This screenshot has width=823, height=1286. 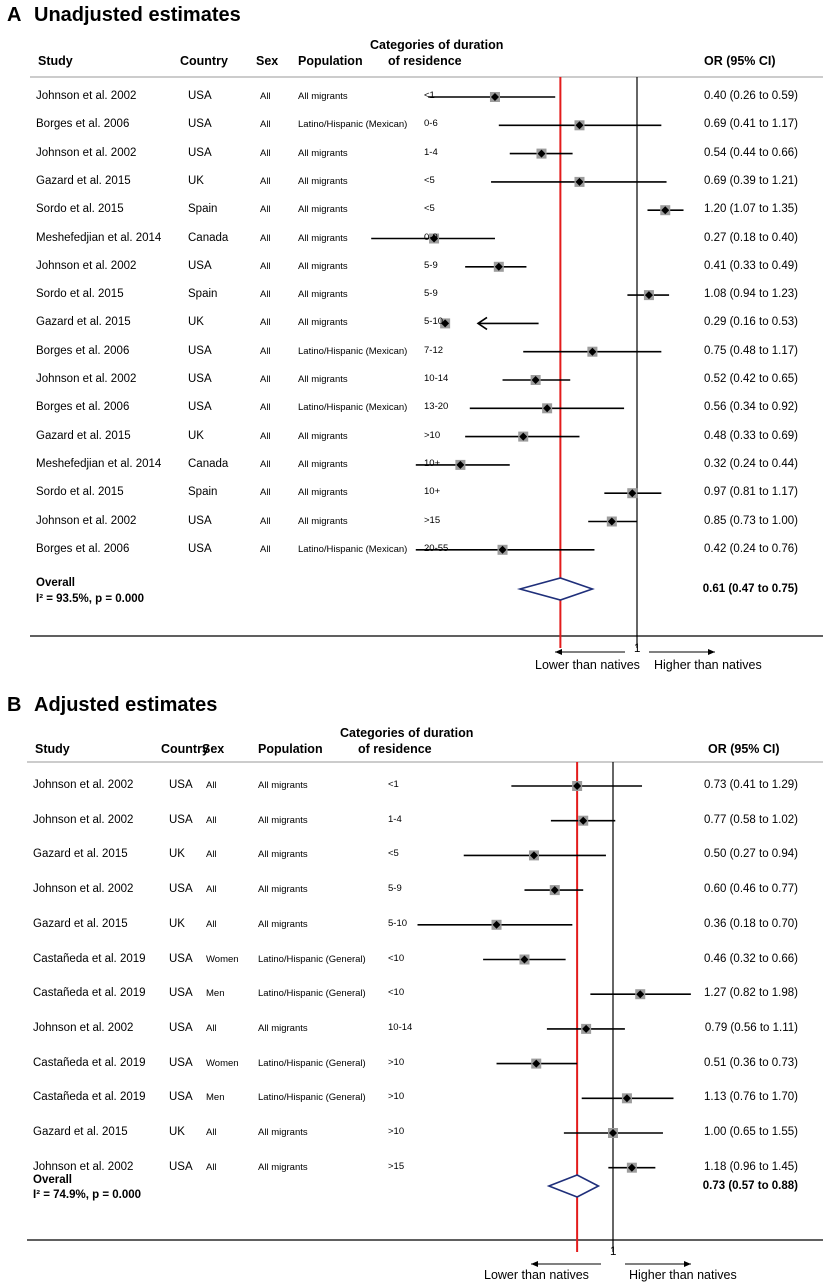 I want to click on or-ci-text: 1.20 (1.07 to 1.35), so click(x=751, y=209).